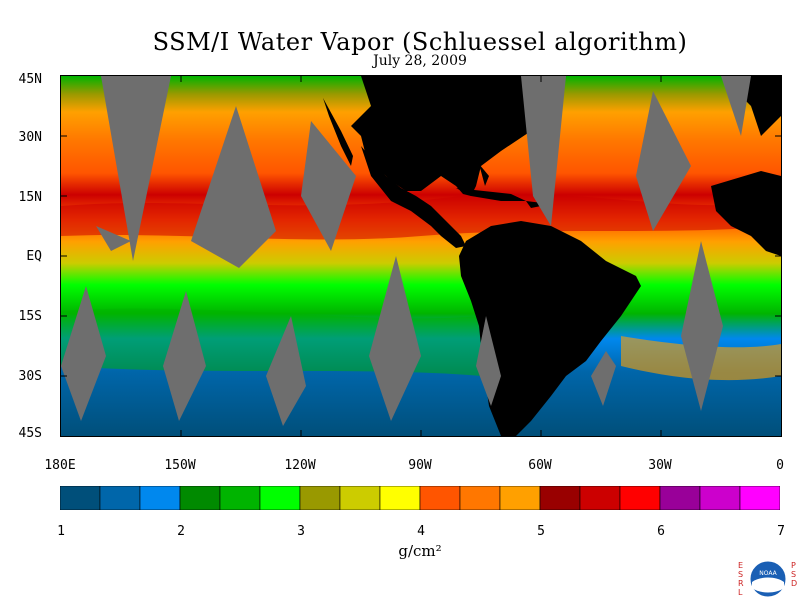 The image size is (800, 600). Describe the element at coordinates (746, 213) in the screenshot. I see `africa-land` at that location.